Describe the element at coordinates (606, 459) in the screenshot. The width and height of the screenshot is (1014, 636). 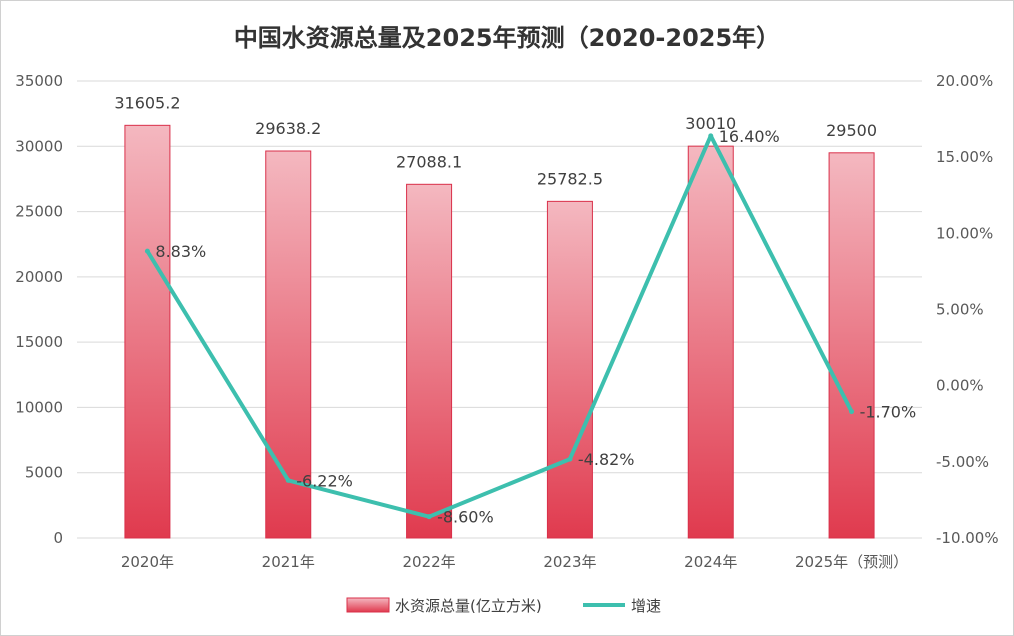
I see `line-value-label: -4.82%` at that location.